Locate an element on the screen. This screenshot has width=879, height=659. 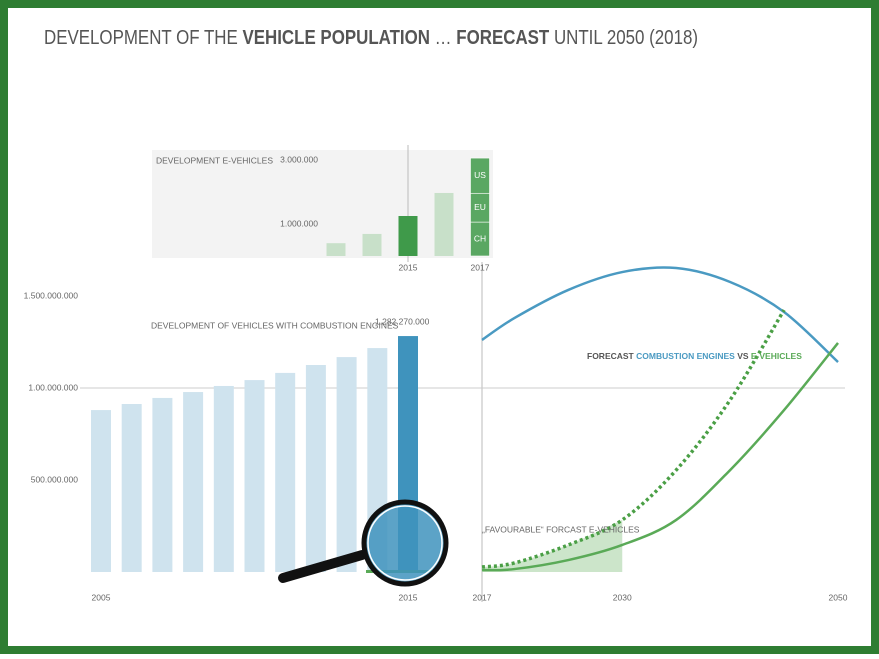
x-tick-label: 2030 is located at coordinates (622, 597).